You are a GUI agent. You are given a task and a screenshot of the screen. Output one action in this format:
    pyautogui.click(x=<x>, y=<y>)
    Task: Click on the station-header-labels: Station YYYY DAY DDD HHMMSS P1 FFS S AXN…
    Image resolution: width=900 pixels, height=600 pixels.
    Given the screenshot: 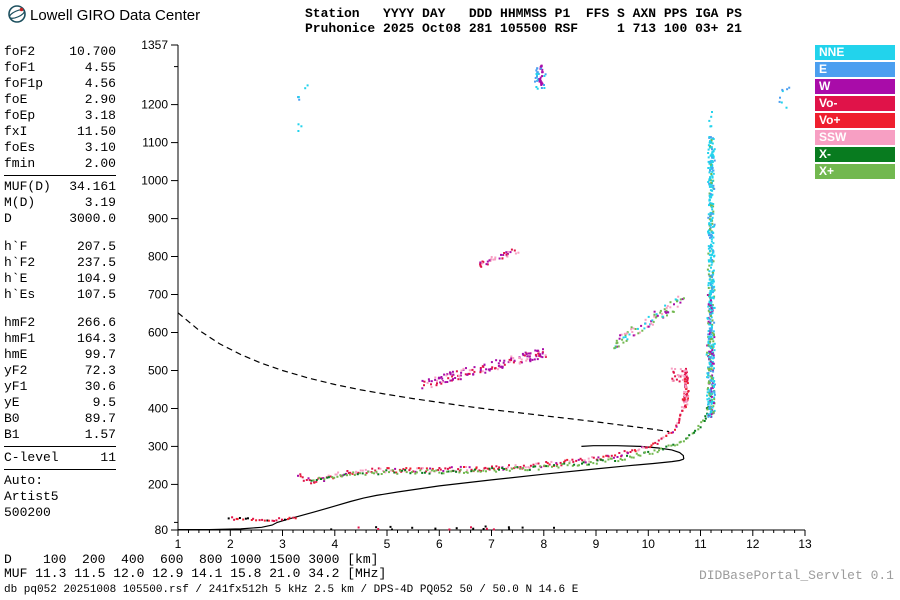 What is the action you would take?
    pyautogui.click(x=523, y=13)
    